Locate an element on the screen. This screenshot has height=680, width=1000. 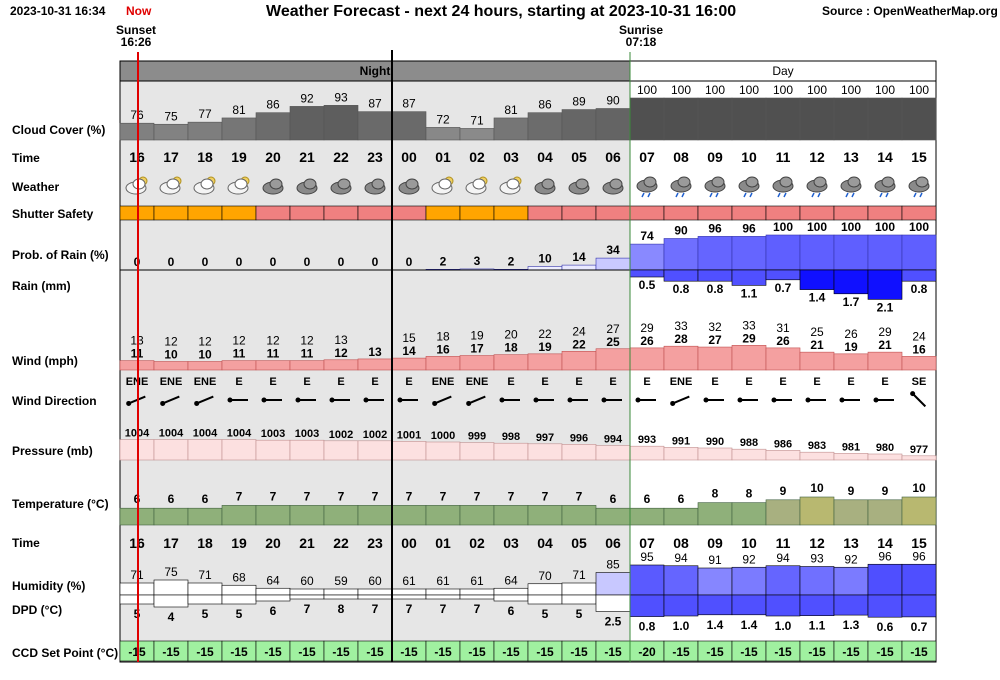
prob-rain-value: 14 is located at coordinates (579, 257).